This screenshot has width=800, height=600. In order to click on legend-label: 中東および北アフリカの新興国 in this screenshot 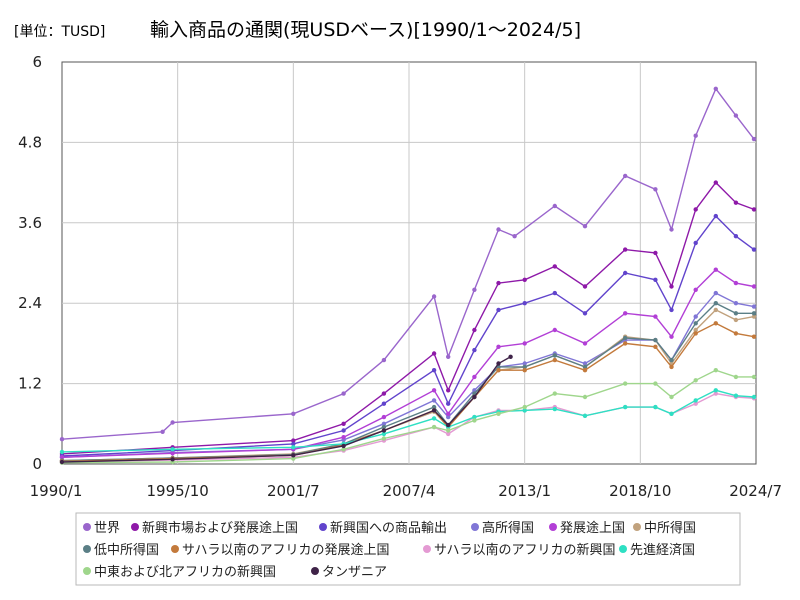, I will do `click(185, 572)`.